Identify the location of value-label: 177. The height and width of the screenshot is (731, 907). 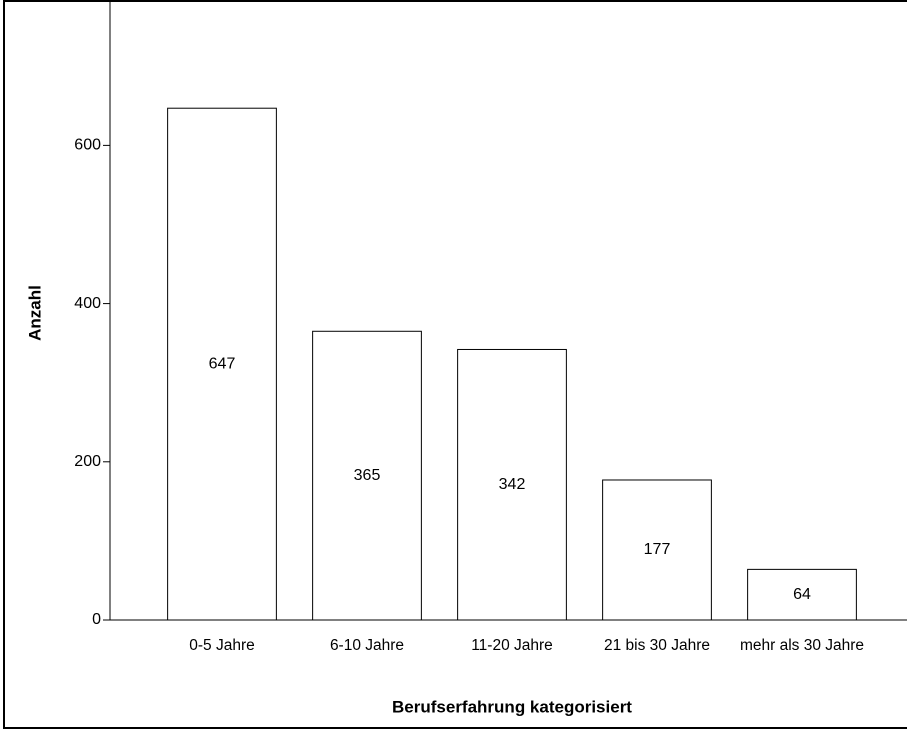
(657, 549).